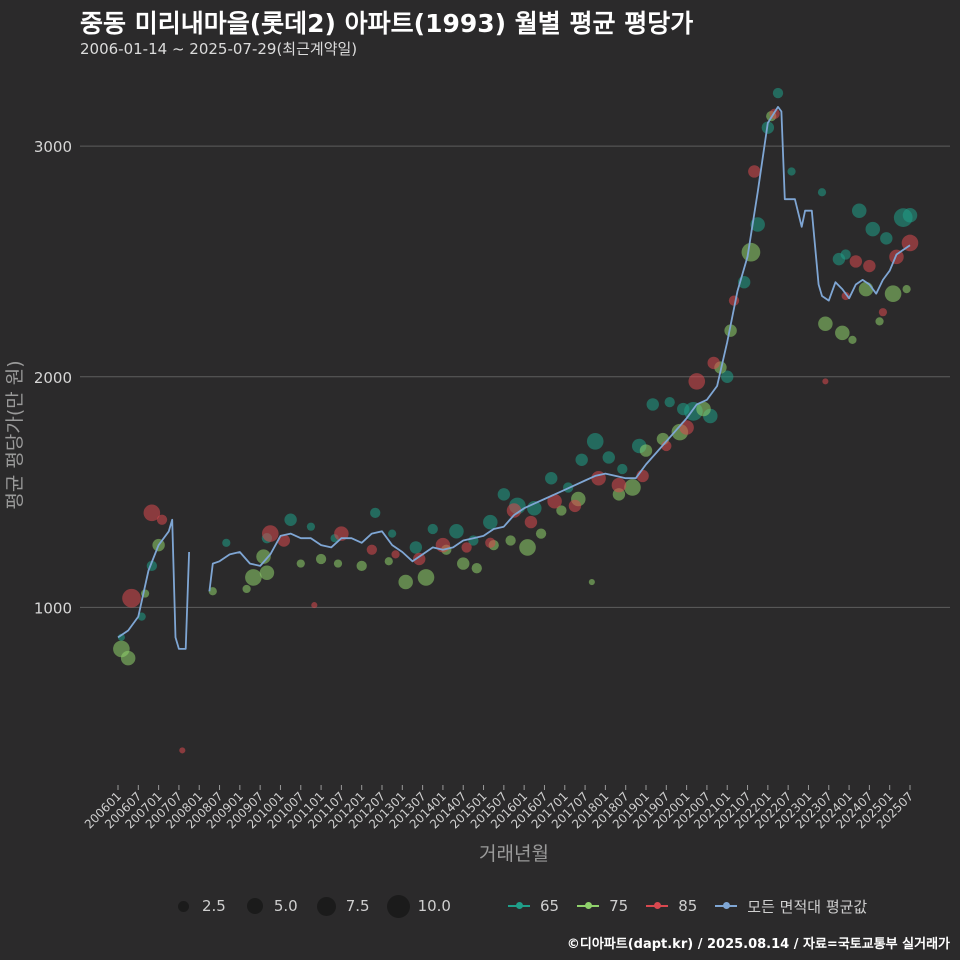  I want to click on size-legend-label: 10.0, so click(434, 906).